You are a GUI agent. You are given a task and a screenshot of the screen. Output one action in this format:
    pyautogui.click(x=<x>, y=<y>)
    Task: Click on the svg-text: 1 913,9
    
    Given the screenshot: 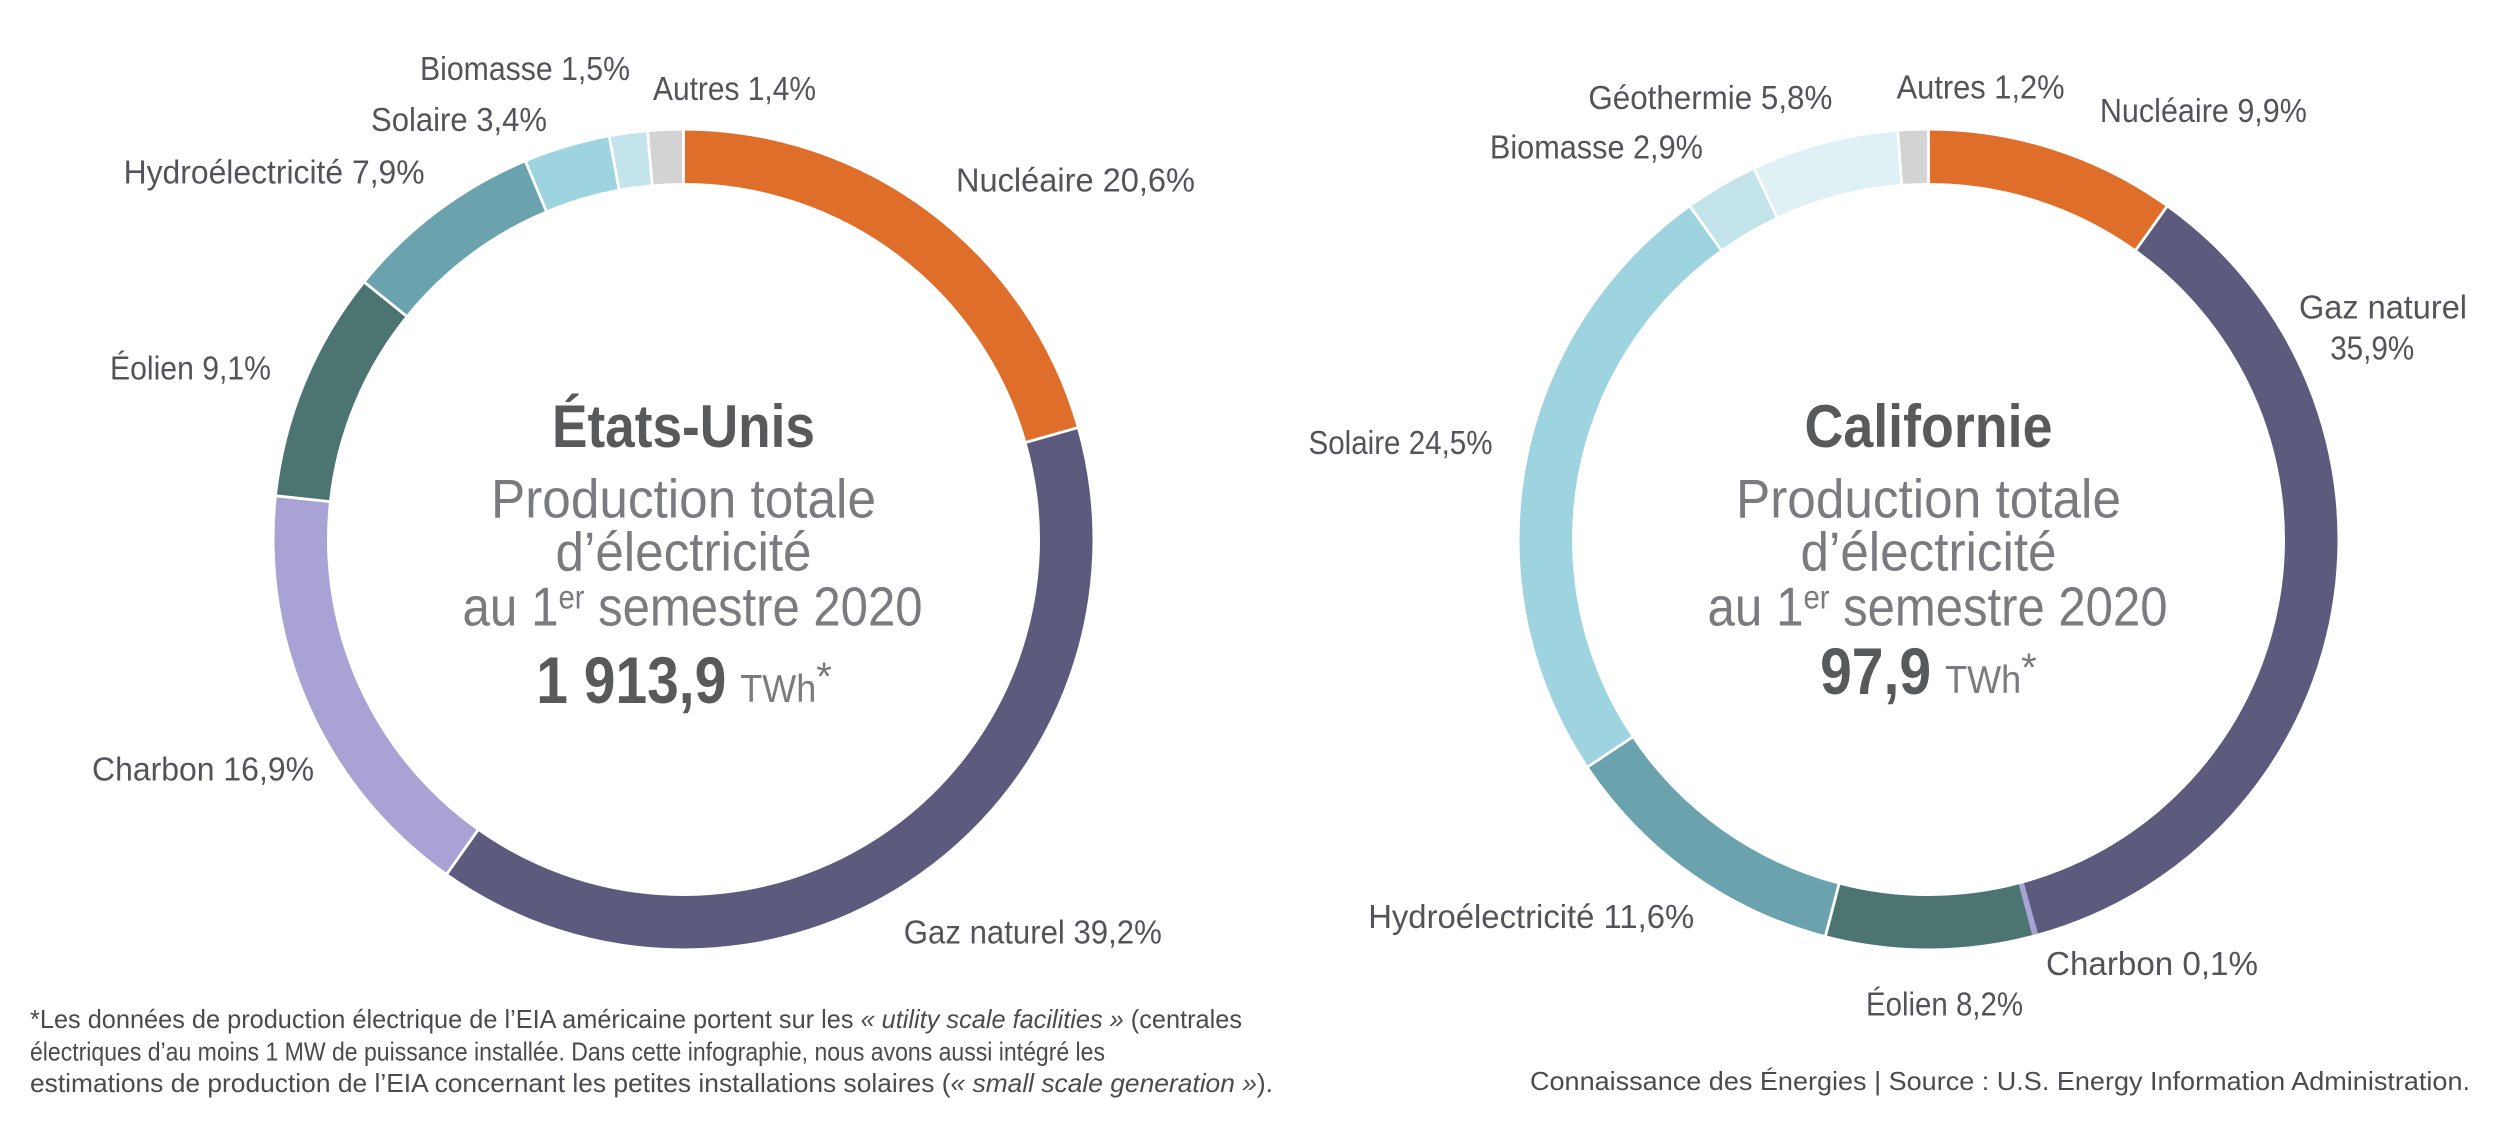 What is the action you would take?
    pyautogui.click(x=631, y=680)
    